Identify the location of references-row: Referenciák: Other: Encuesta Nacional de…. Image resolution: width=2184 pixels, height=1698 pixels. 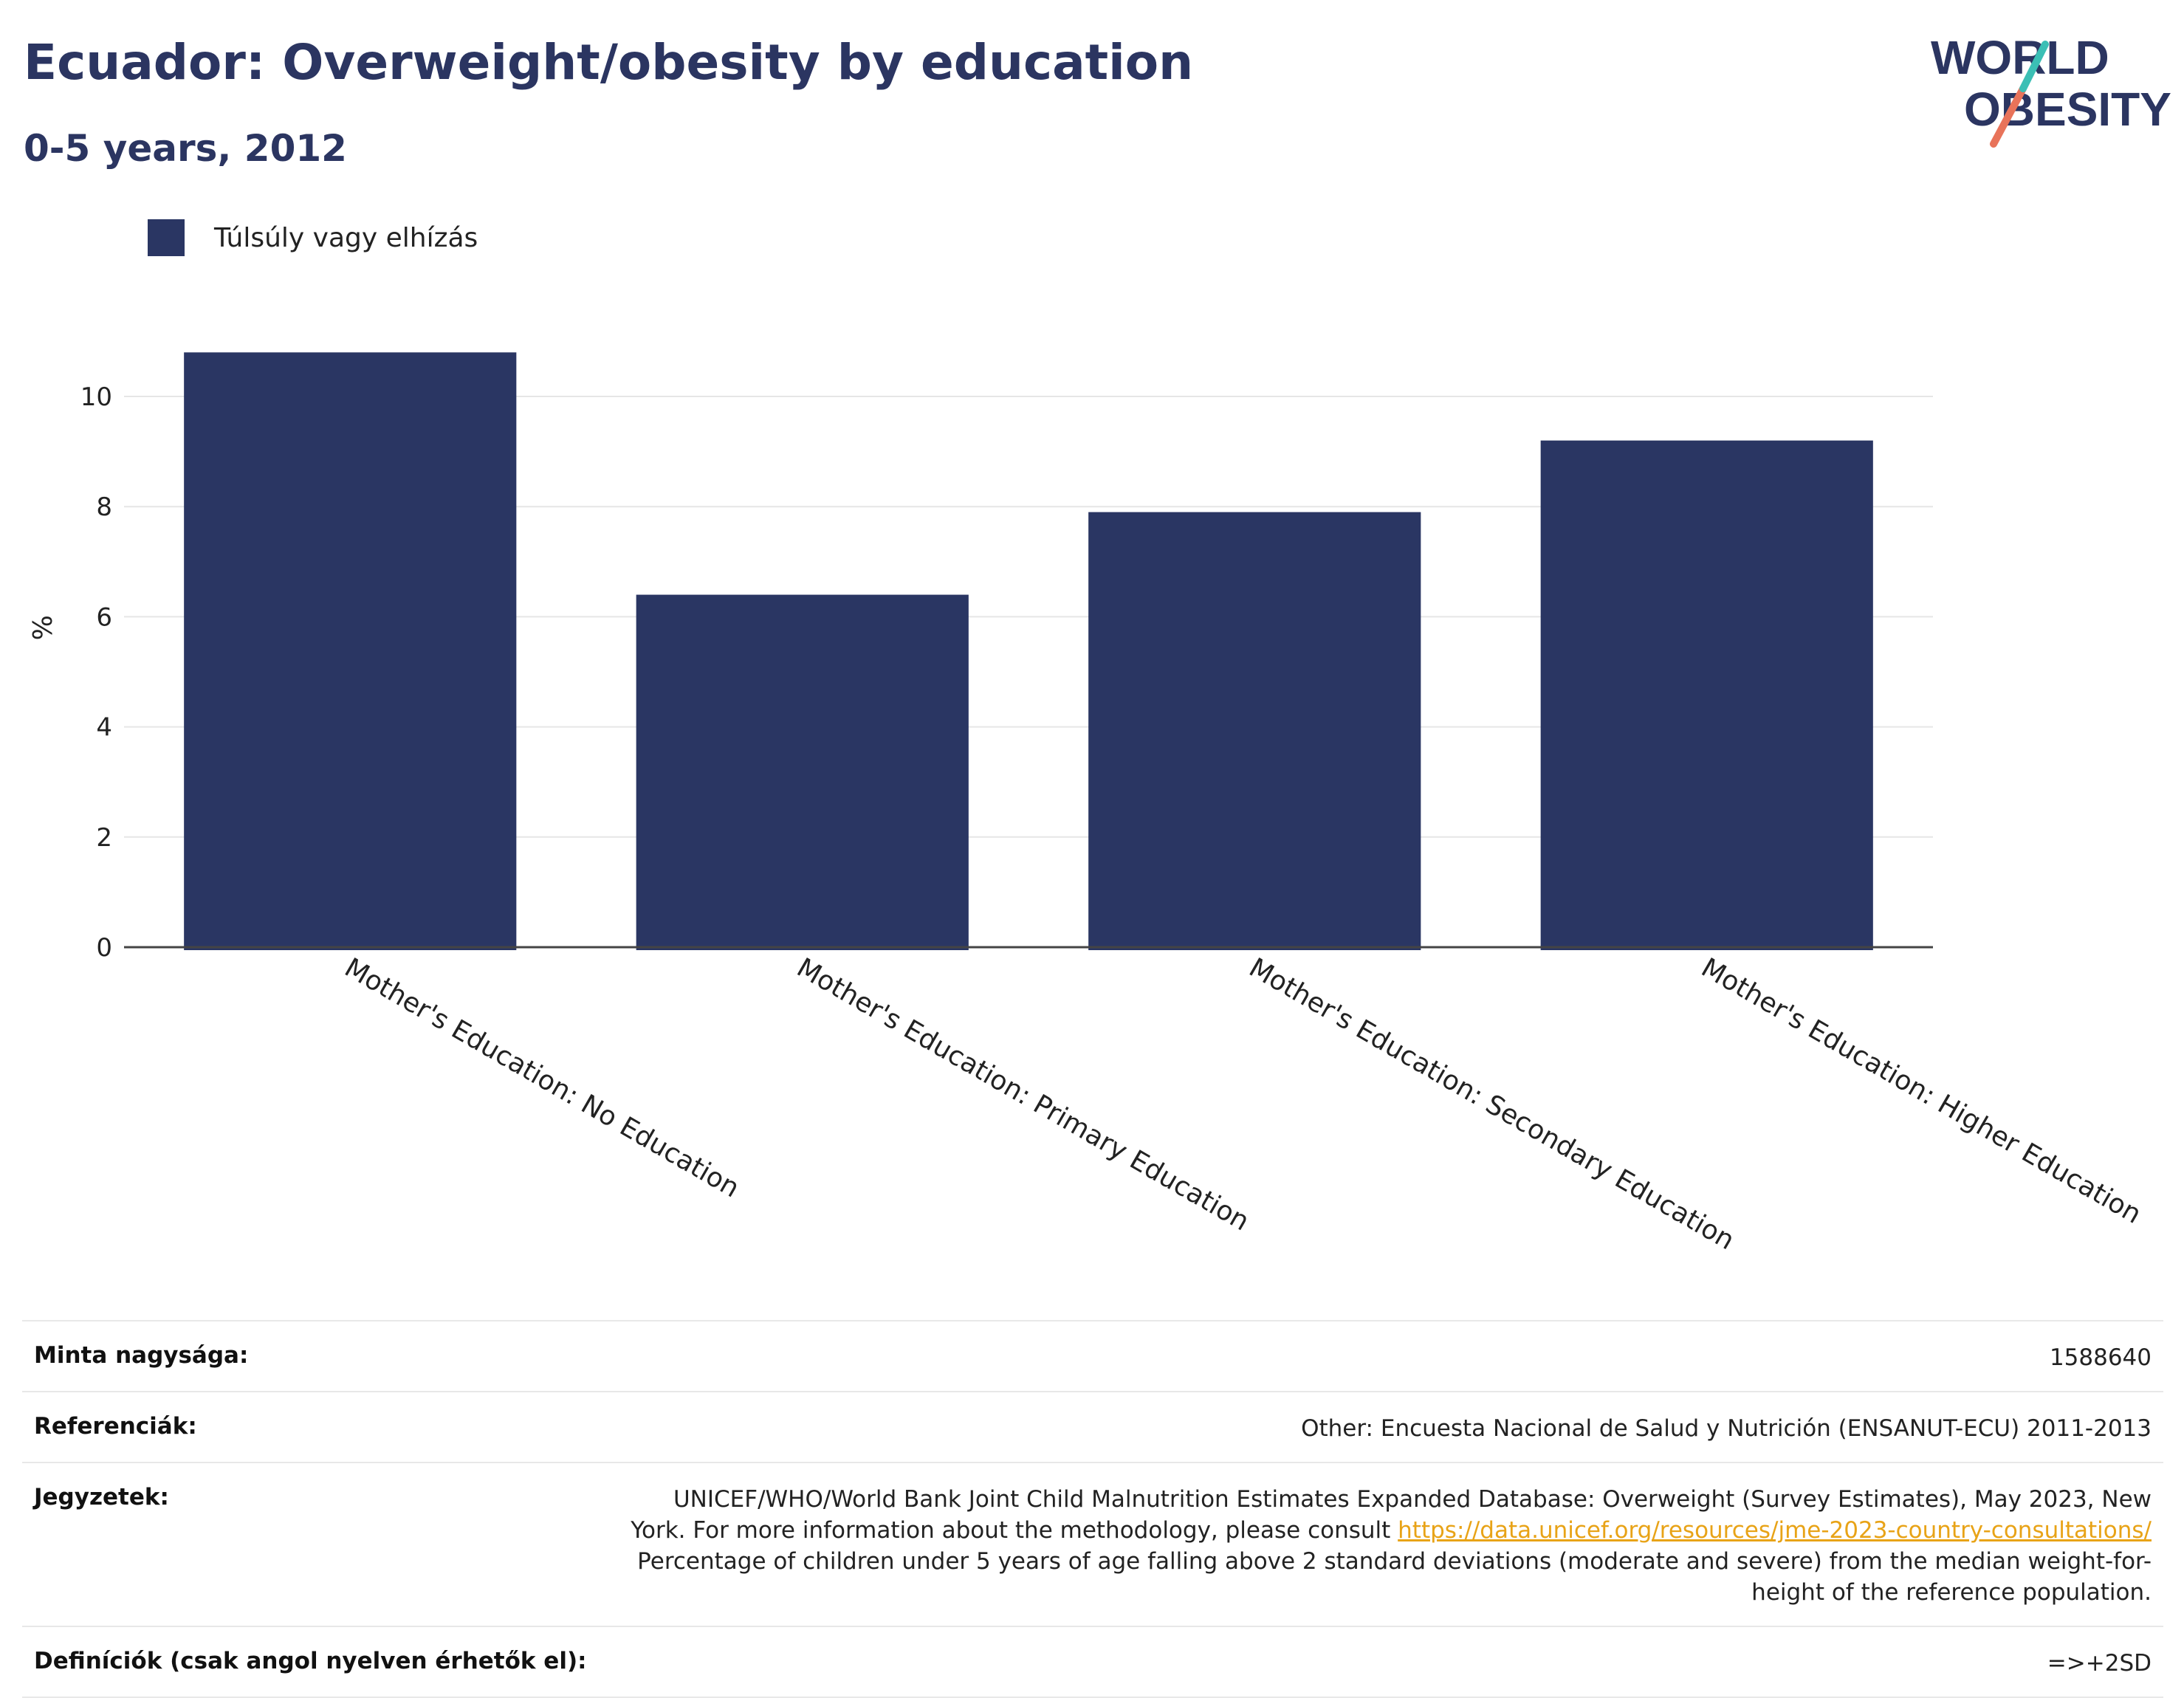
(1093, 1426).